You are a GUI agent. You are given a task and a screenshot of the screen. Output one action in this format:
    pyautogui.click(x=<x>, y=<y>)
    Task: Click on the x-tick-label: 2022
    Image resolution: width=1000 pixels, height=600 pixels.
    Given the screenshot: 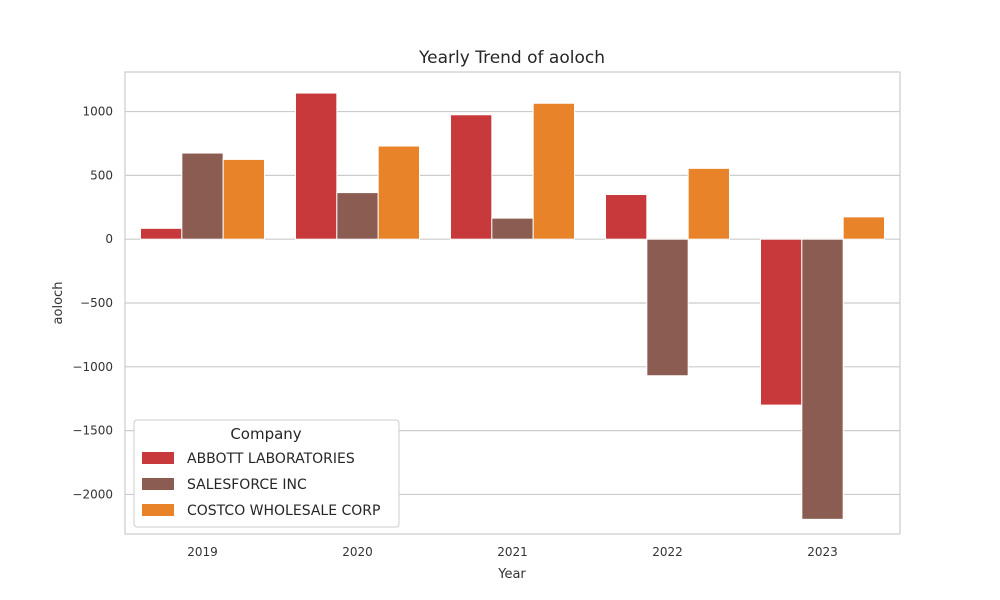 What is the action you would take?
    pyautogui.click(x=667, y=552)
    